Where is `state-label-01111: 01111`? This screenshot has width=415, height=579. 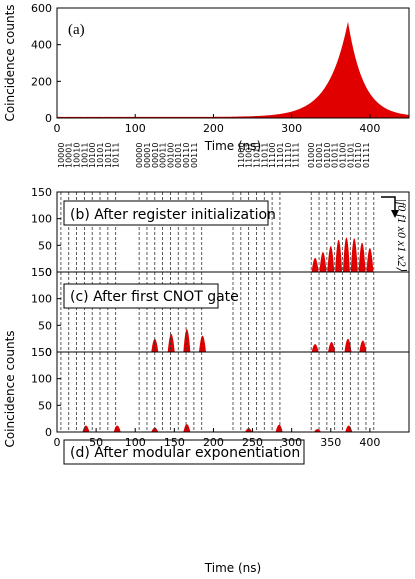
state-label-01111: 01111 is located at coordinates (366, 155).